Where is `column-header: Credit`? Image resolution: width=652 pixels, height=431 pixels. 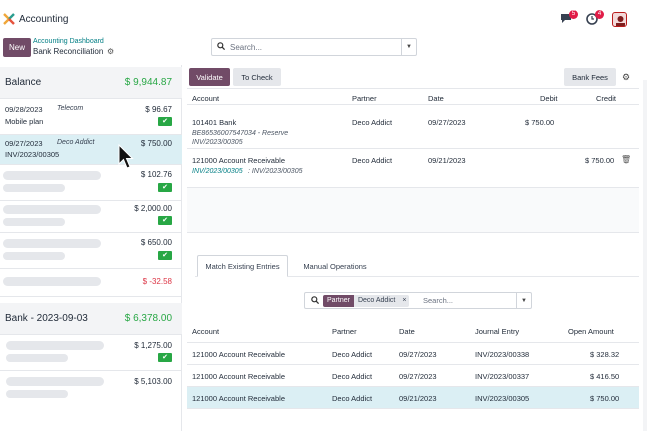 column-header: Credit is located at coordinates (606, 98).